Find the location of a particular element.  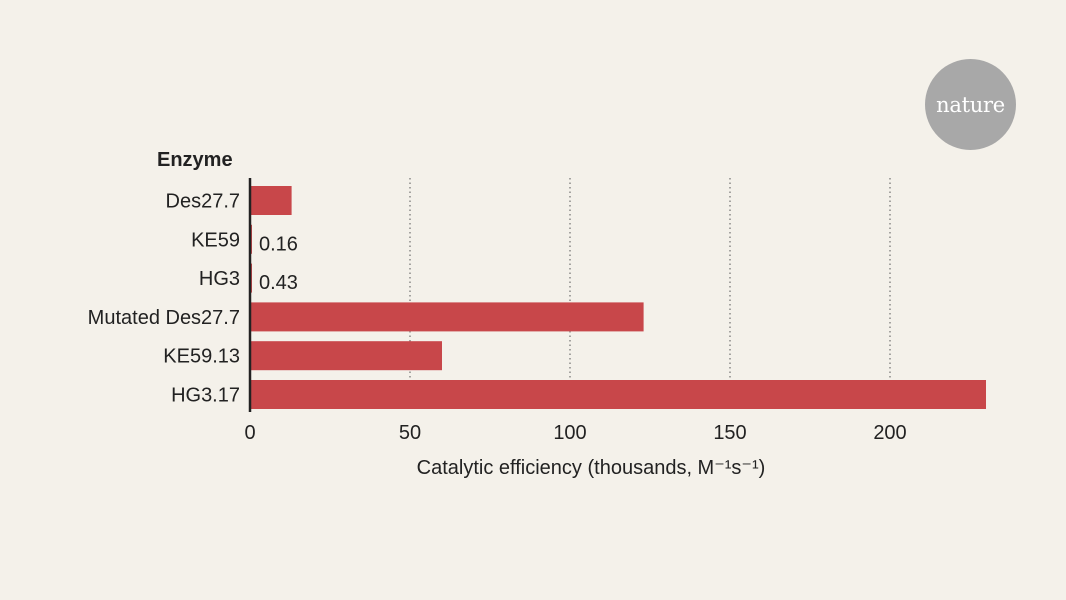

x-tick-label: 200 is located at coordinates (889, 433).